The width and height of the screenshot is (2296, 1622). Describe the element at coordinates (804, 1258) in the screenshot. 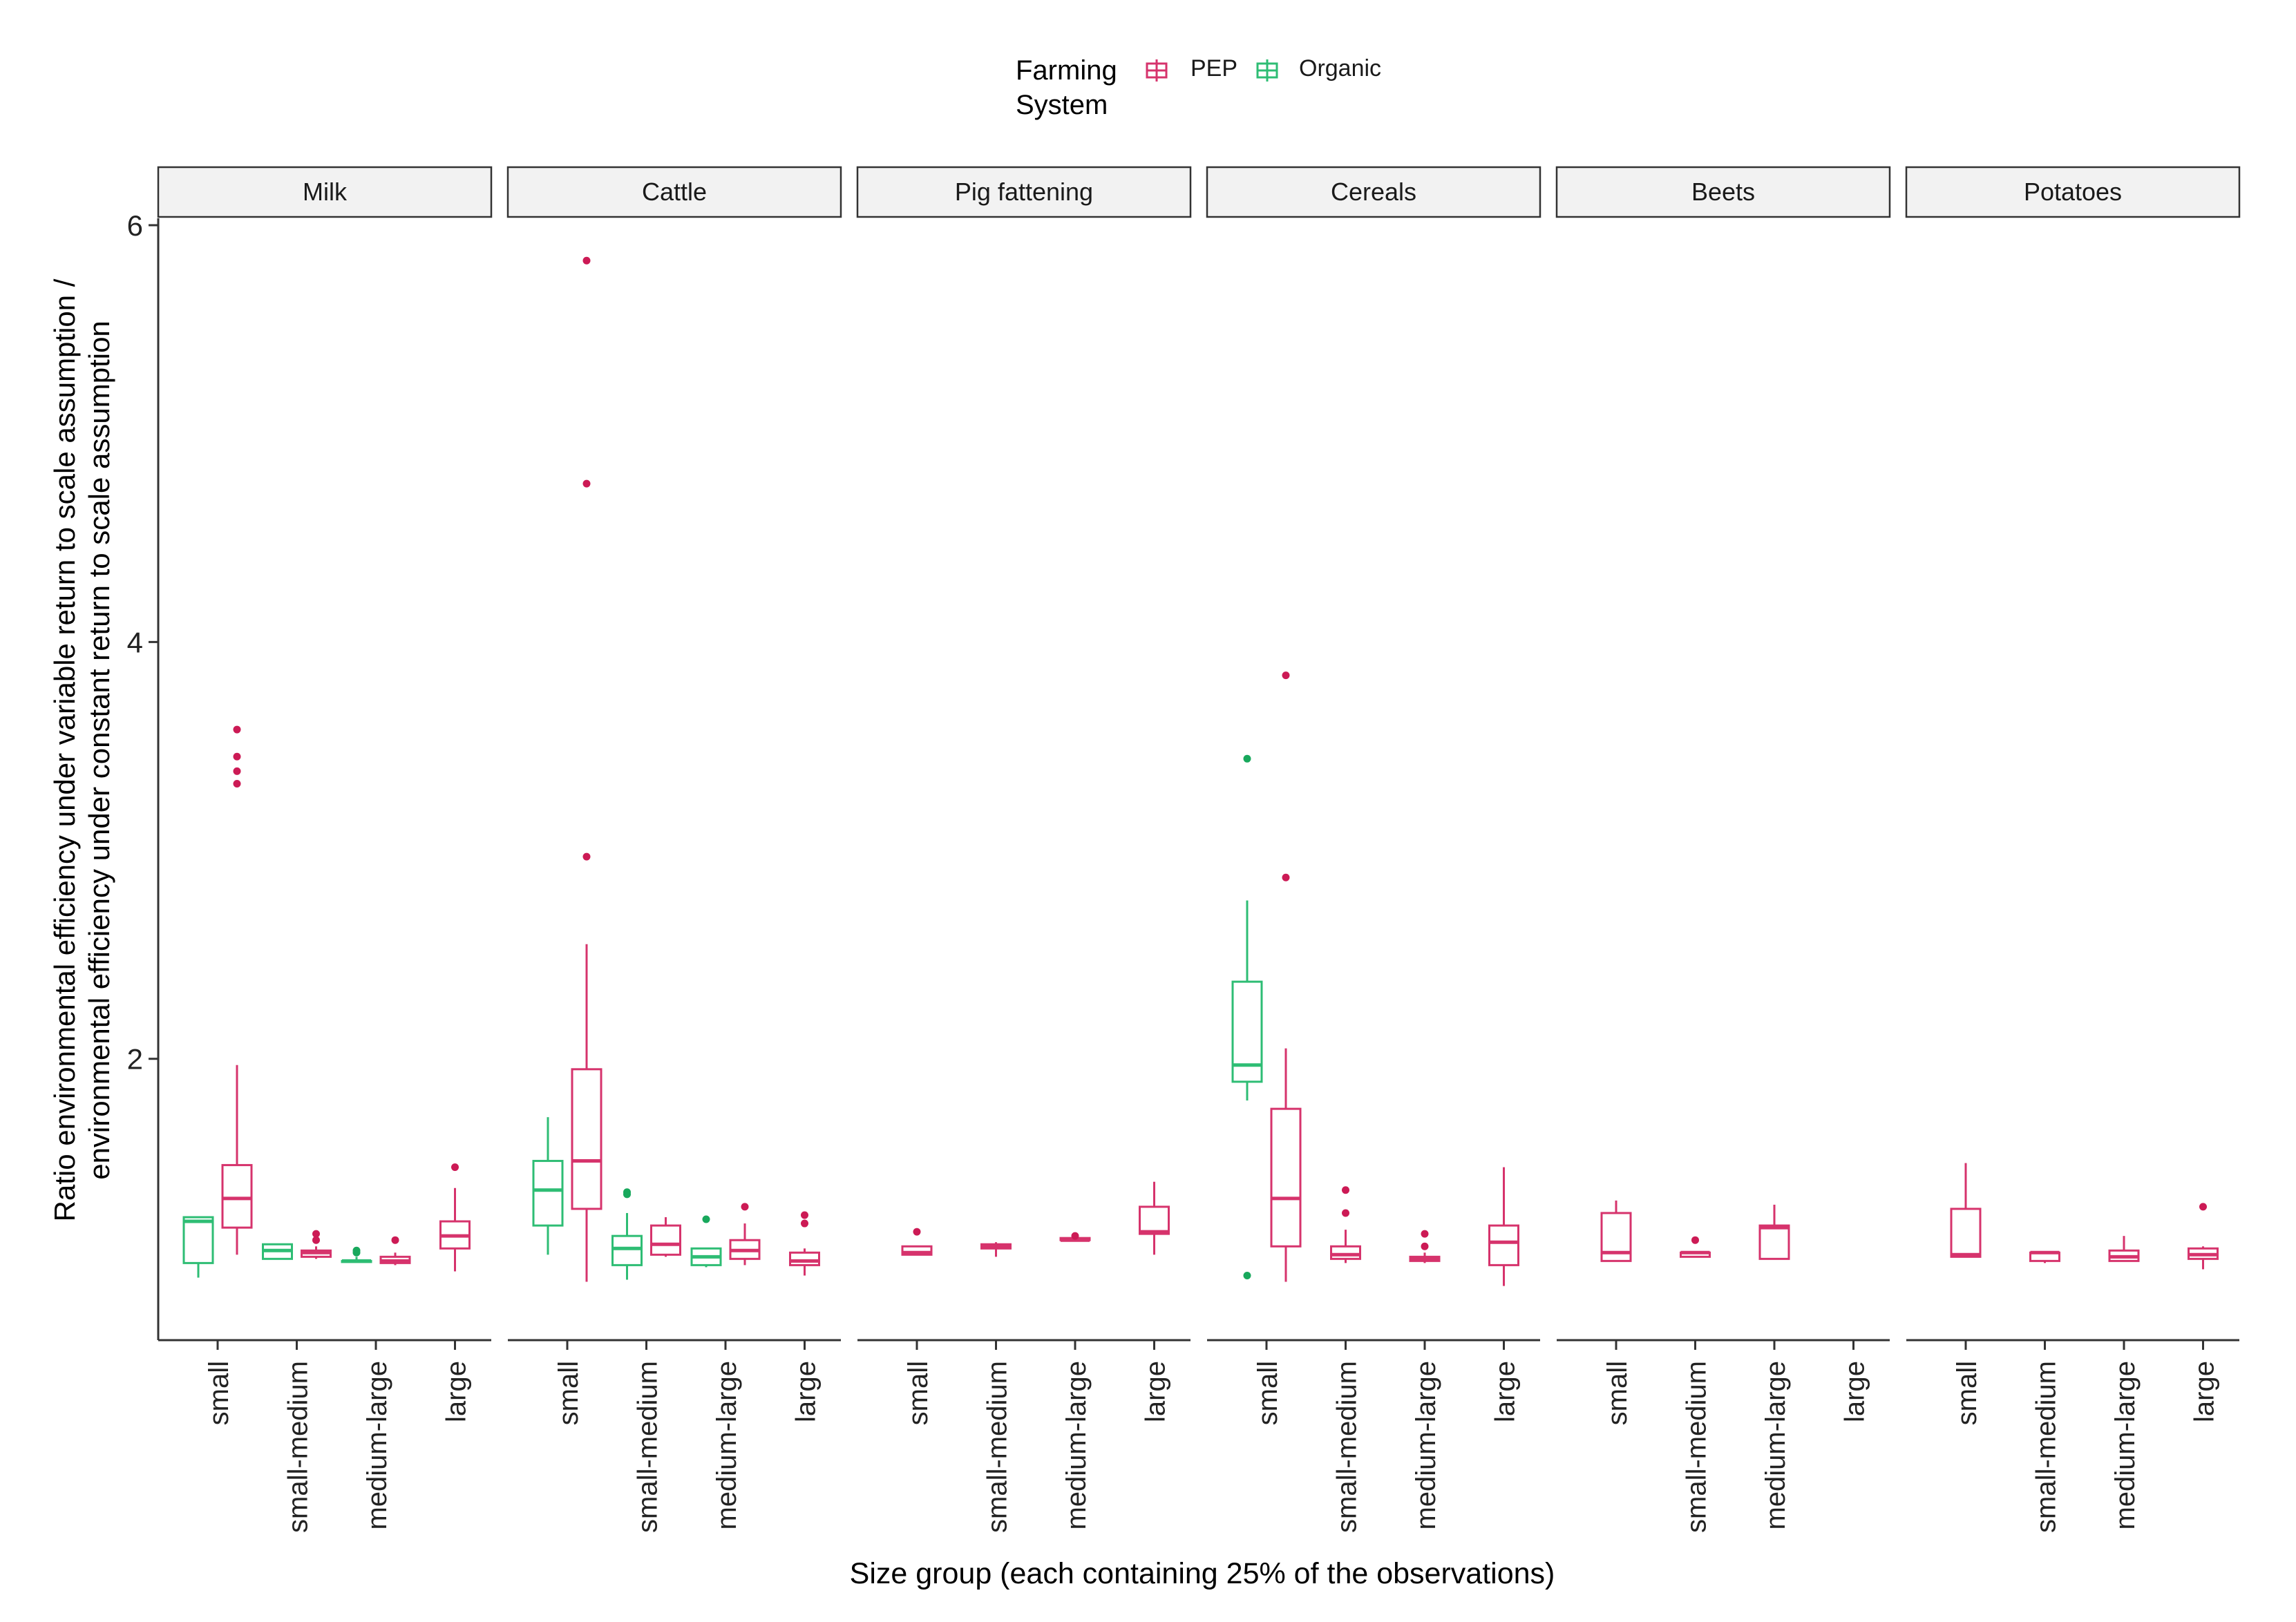

I see `box-cattle-large-pep-iqr-box` at that location.